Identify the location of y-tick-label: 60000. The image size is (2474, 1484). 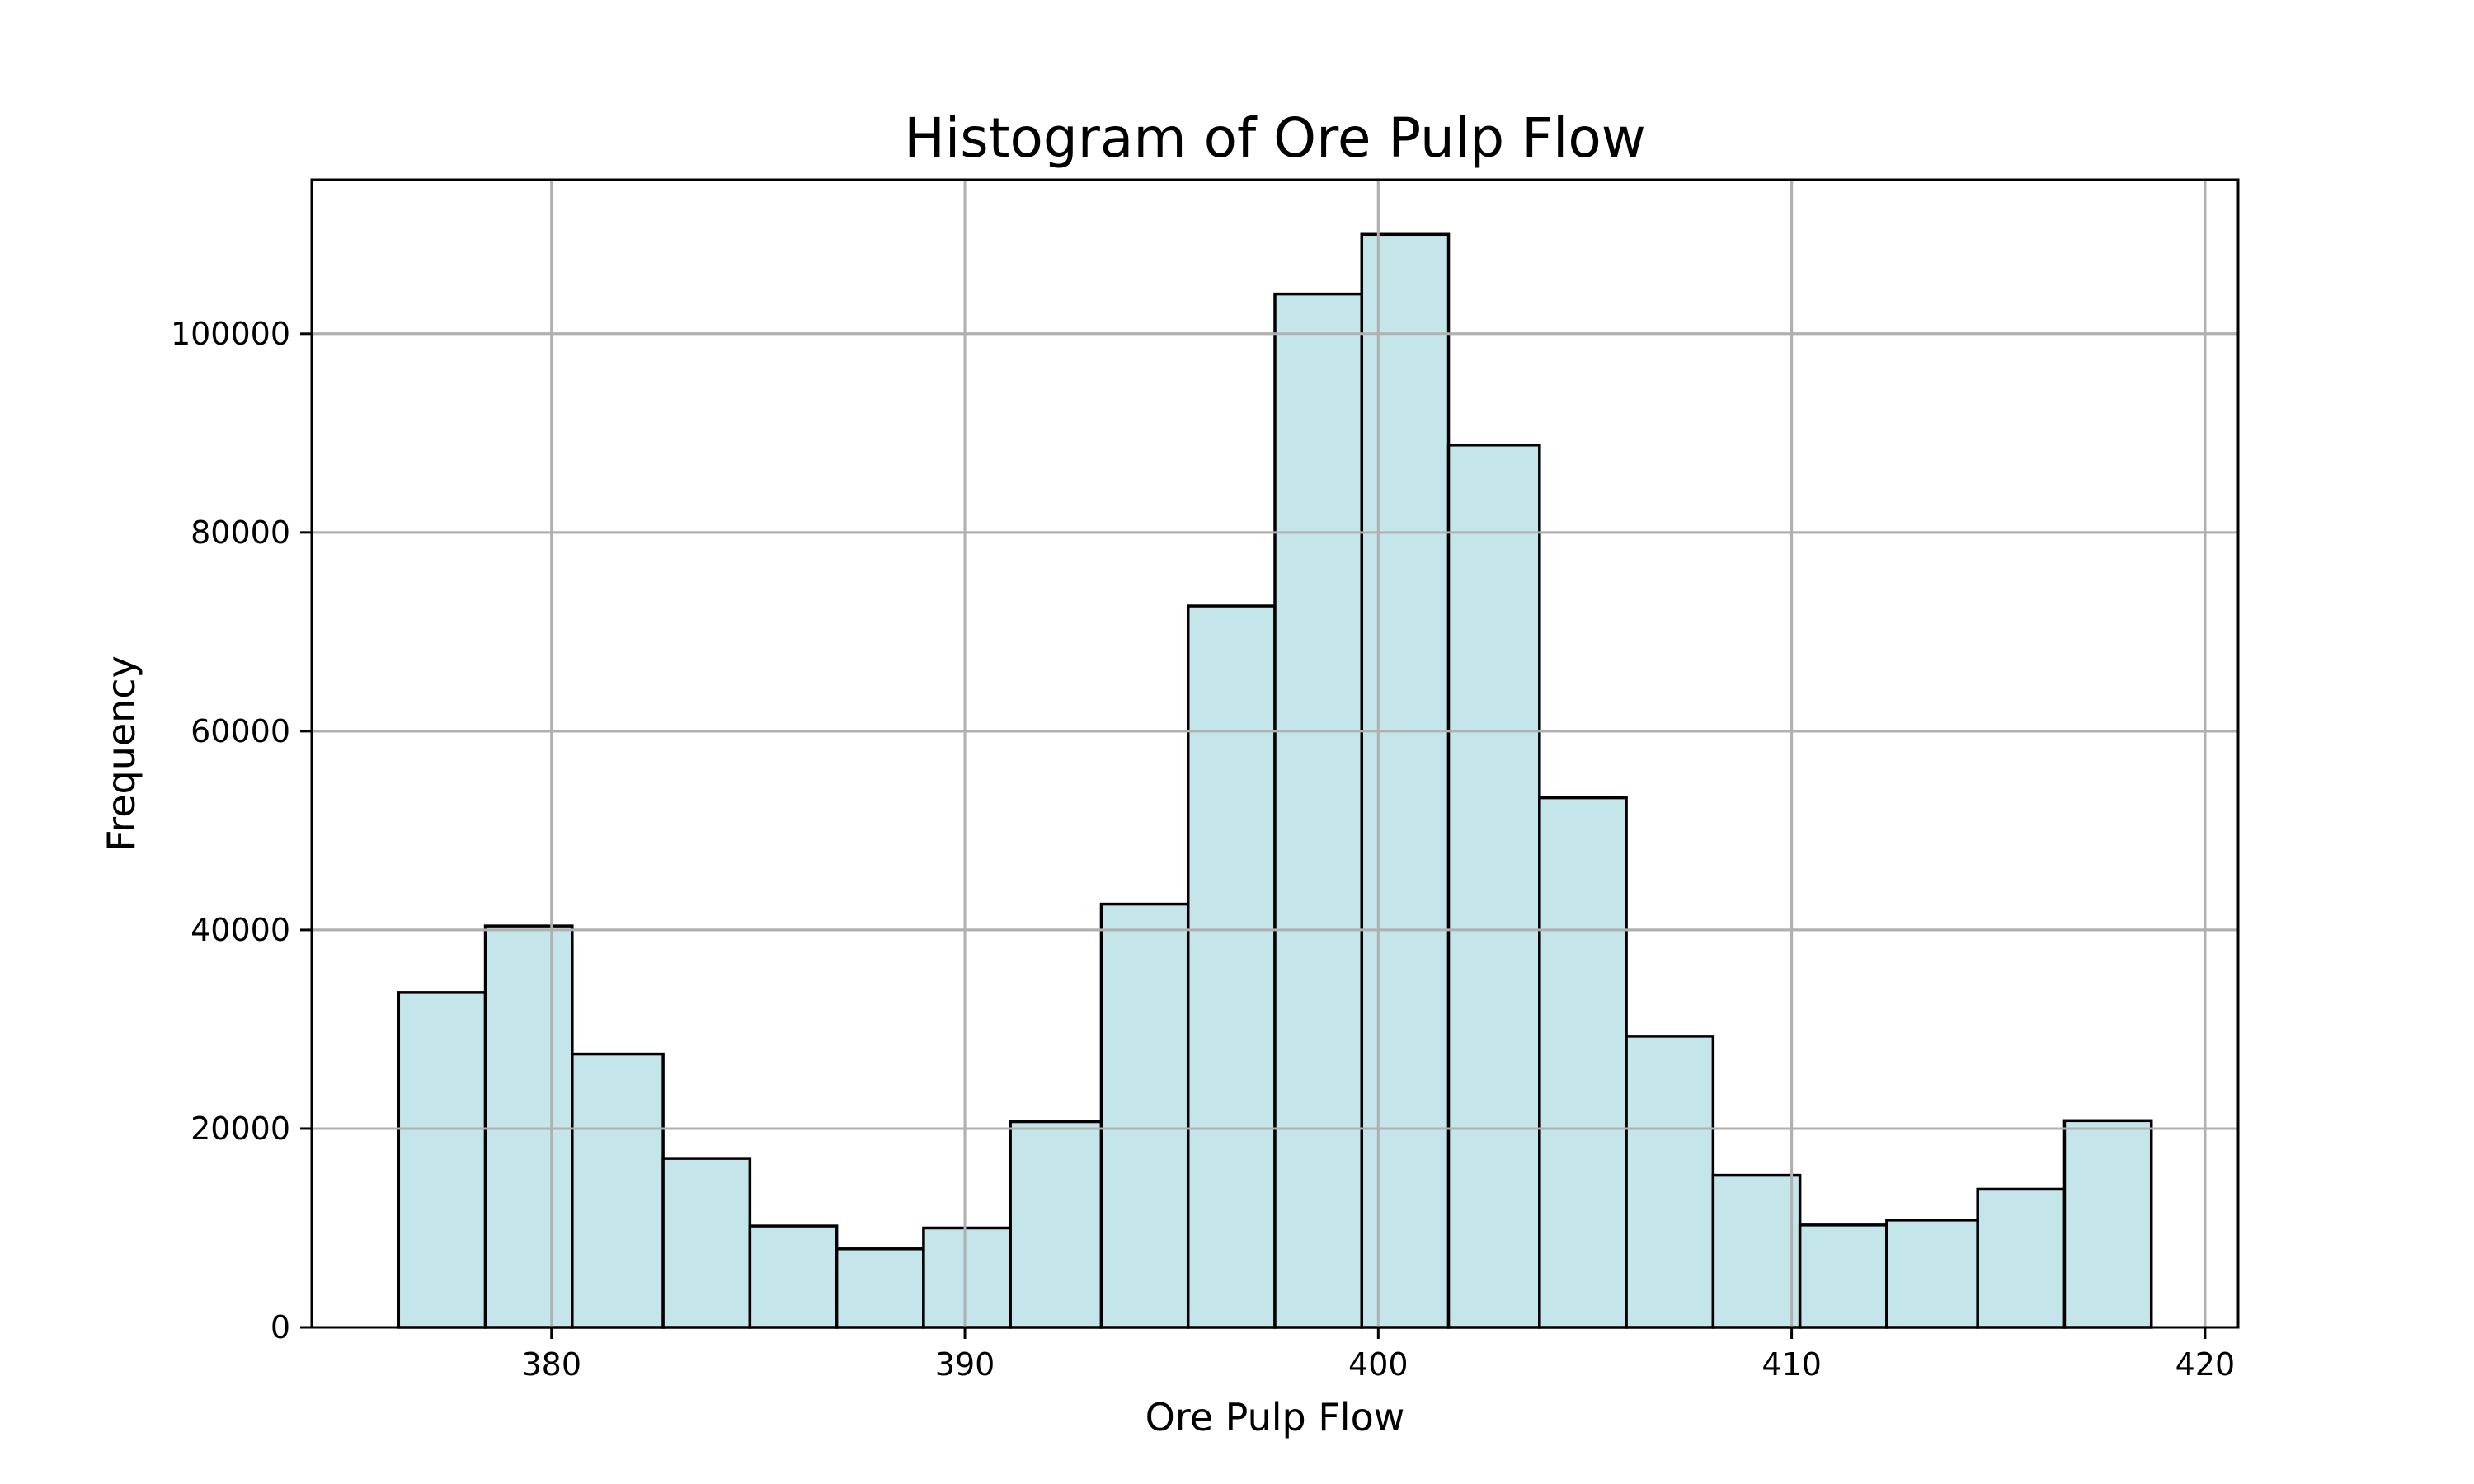
(240, 731).